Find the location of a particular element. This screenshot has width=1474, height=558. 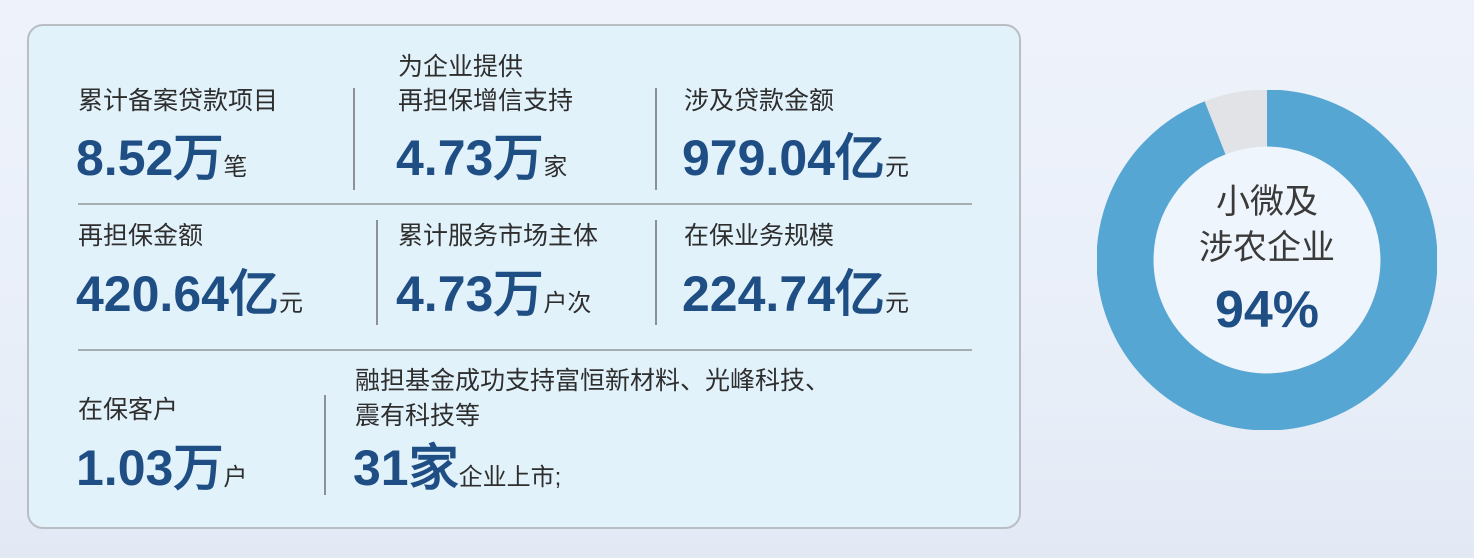

stat-value-loan-projects: 8.52万笔 is located at coordinates (161, 163).